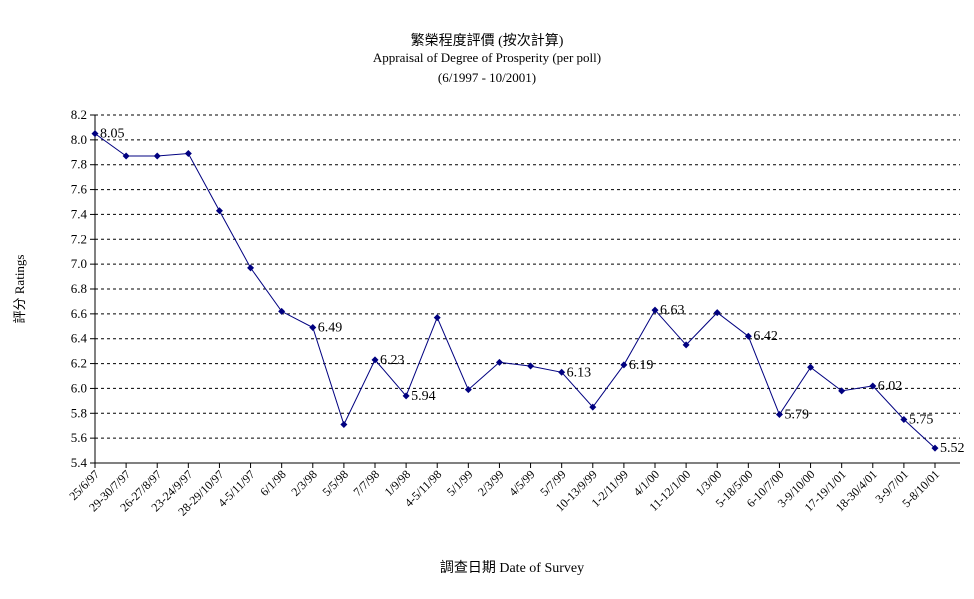 The width and height of the screenshot is (974, 599). Describe the element at coordinates (273, 483) in the screenshot. I see `x-tick-label: 6/1/98` at that location.